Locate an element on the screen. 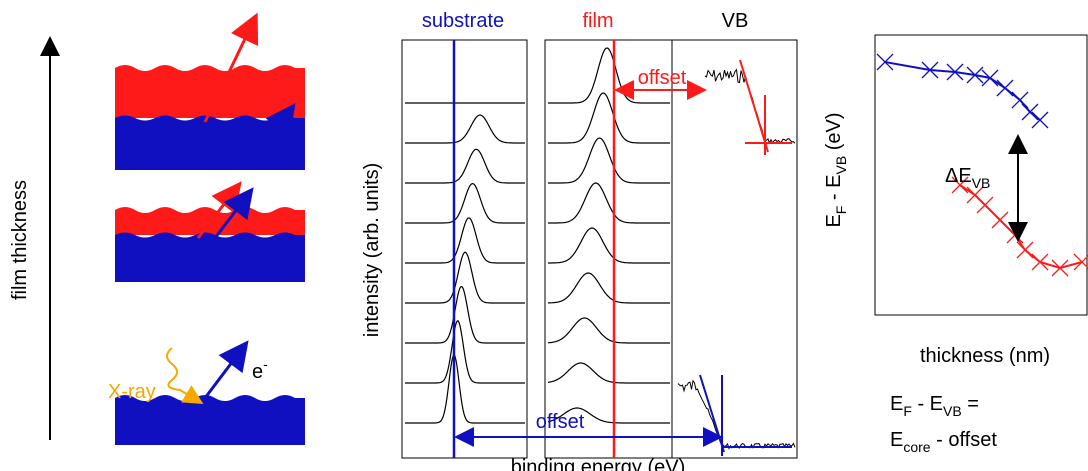  film-layer is located at coordinates (210, 91).